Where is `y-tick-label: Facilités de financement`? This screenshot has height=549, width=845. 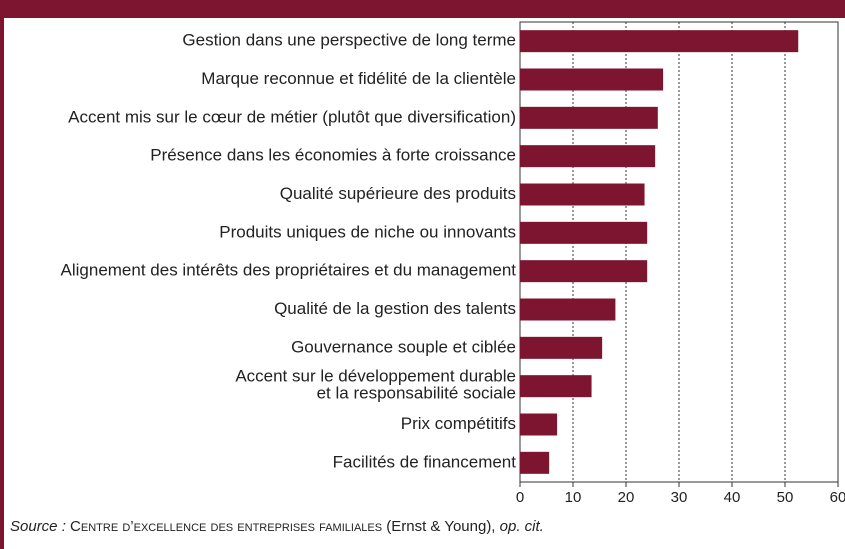 y-tick-label: Facilités de financement is located at coordinates (425, 461).